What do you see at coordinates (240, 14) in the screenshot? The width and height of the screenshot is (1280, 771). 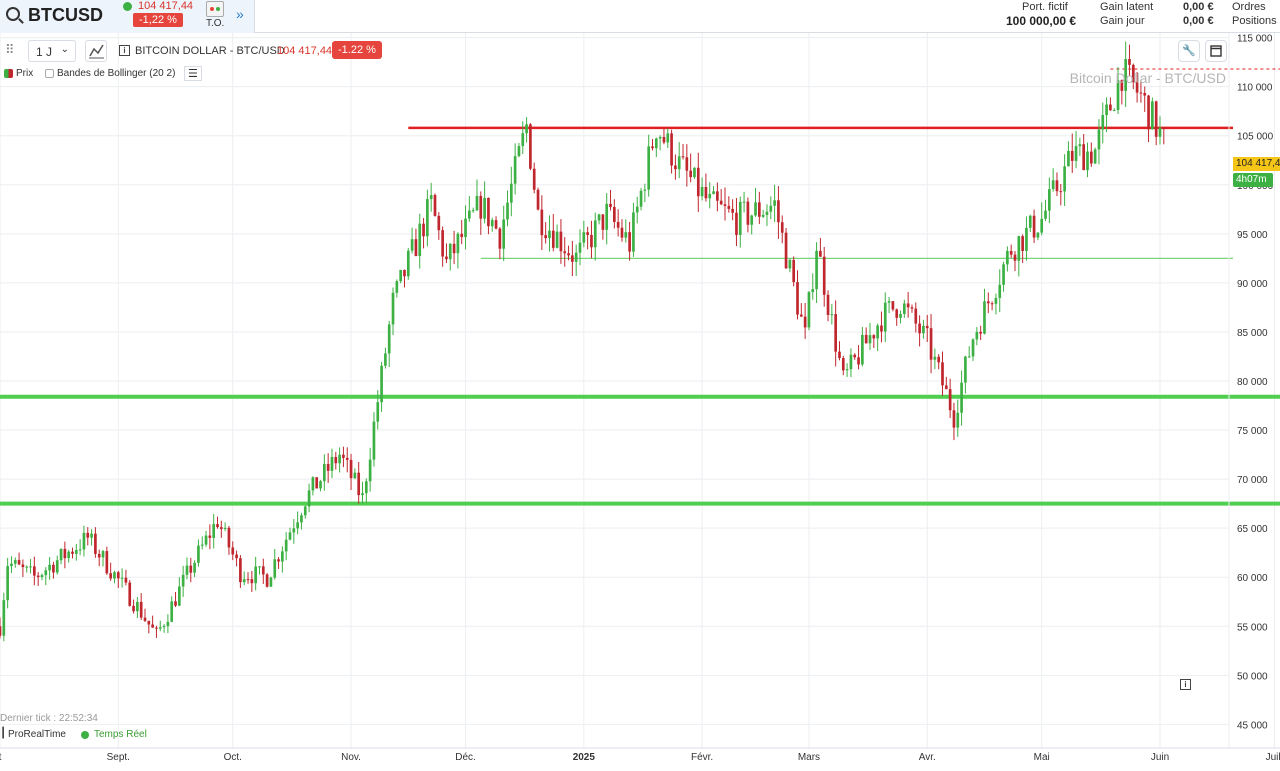 I see `double-chevron-right-icon: »` at bounding box center [240, 14].